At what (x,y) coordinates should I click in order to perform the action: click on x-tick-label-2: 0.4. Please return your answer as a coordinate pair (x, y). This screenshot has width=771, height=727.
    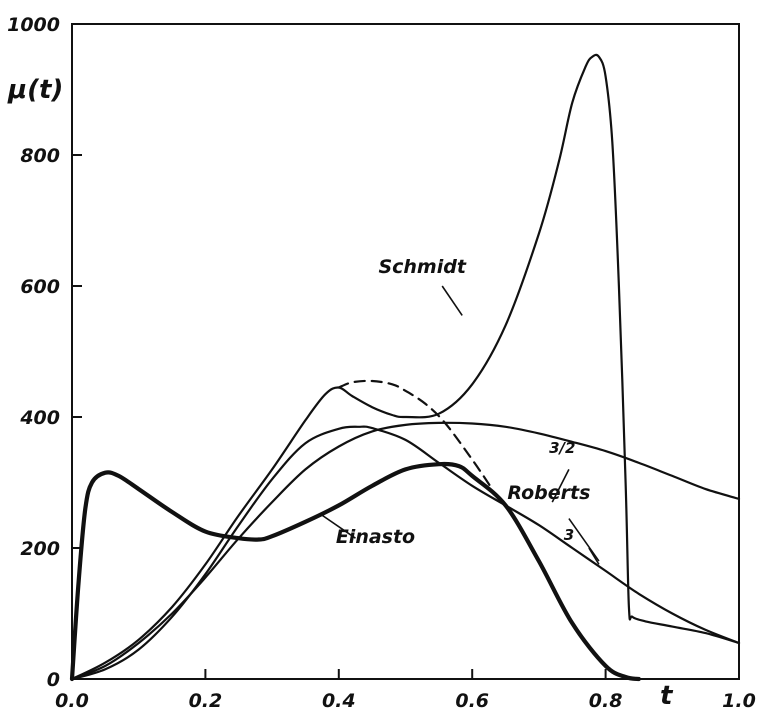
    Looking at the image, I should click on (339, 701).